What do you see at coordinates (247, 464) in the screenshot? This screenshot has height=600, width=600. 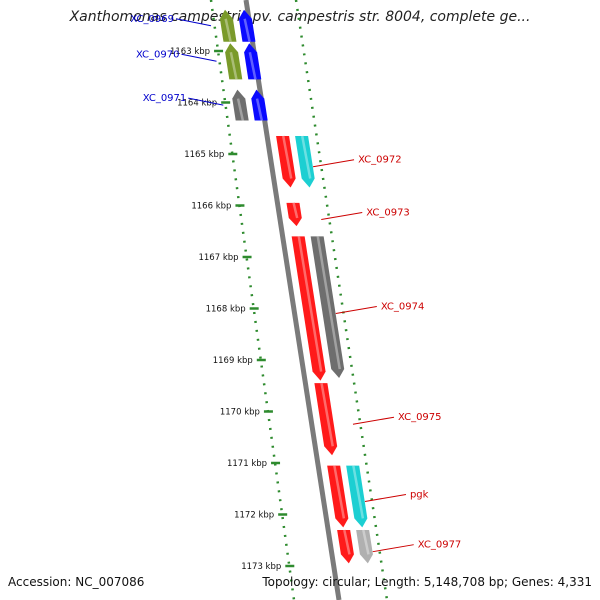 I see `tick-label: 1171 kbp` at bounding box center [247, 464].